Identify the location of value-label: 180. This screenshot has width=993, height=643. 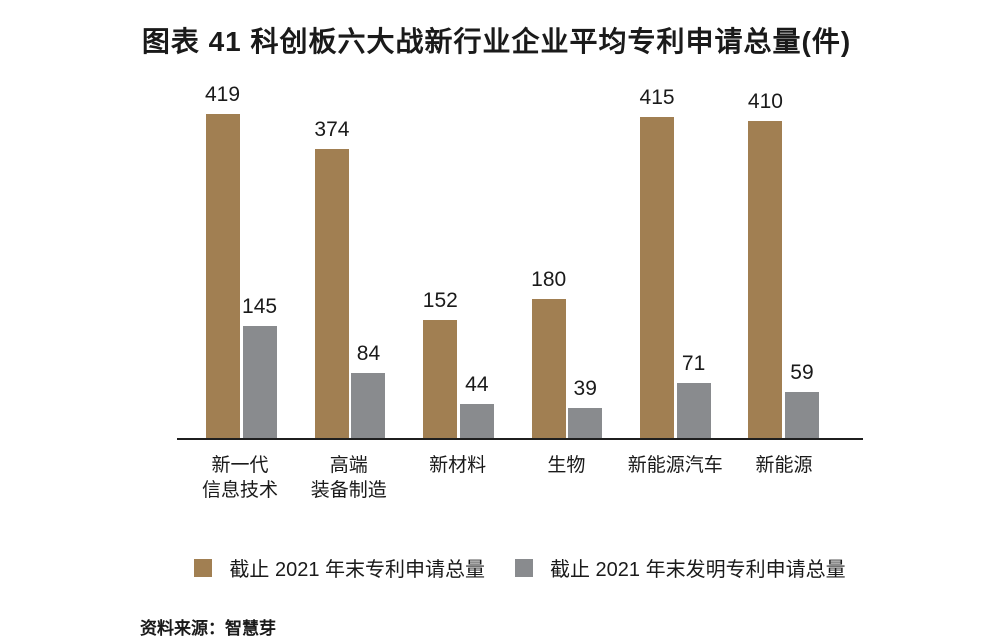
(549, 279).